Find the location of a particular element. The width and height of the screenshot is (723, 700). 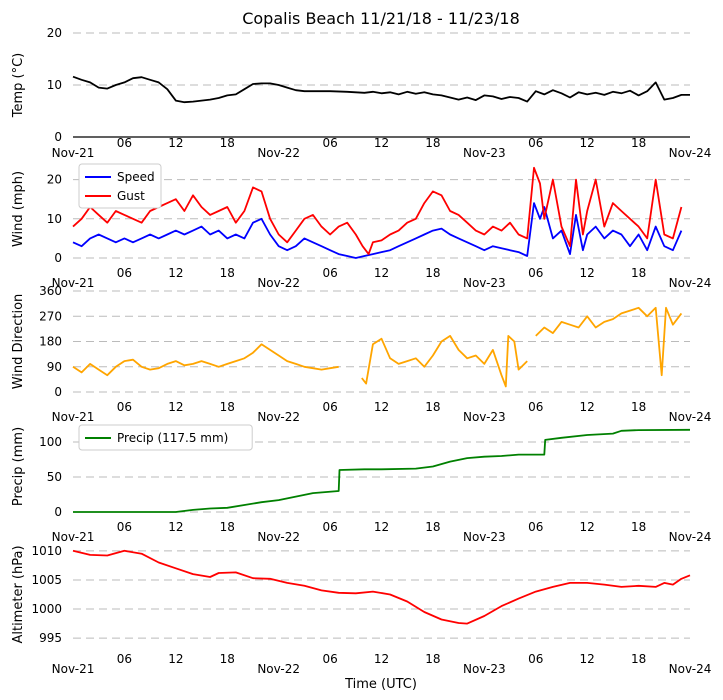

x-tick-direction-8: Nov-23 is located at coordinates (484, 417).